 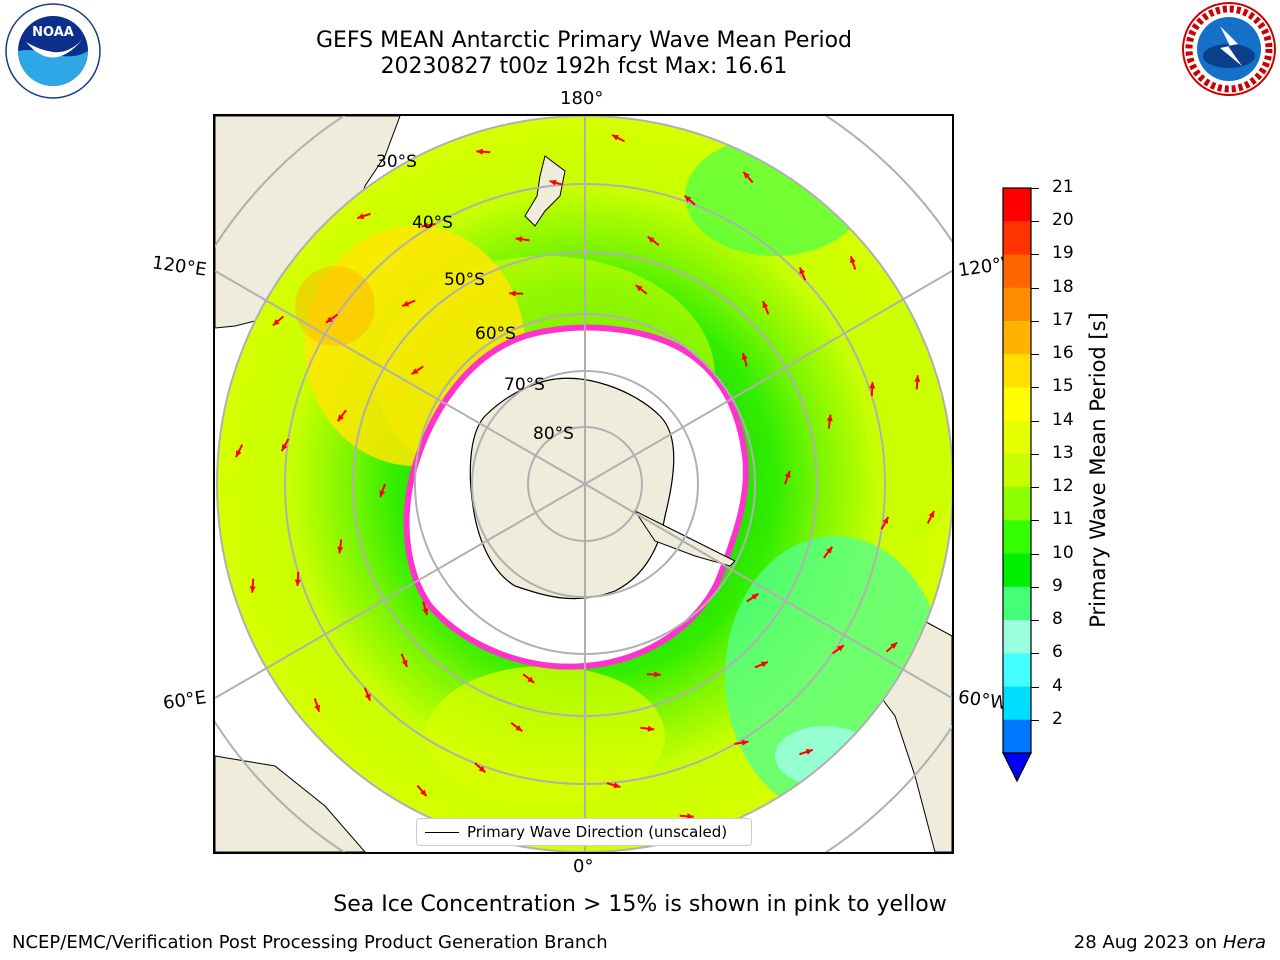 I want to click on colorbar-tick-label: 13, so click(x=1063, y=452).